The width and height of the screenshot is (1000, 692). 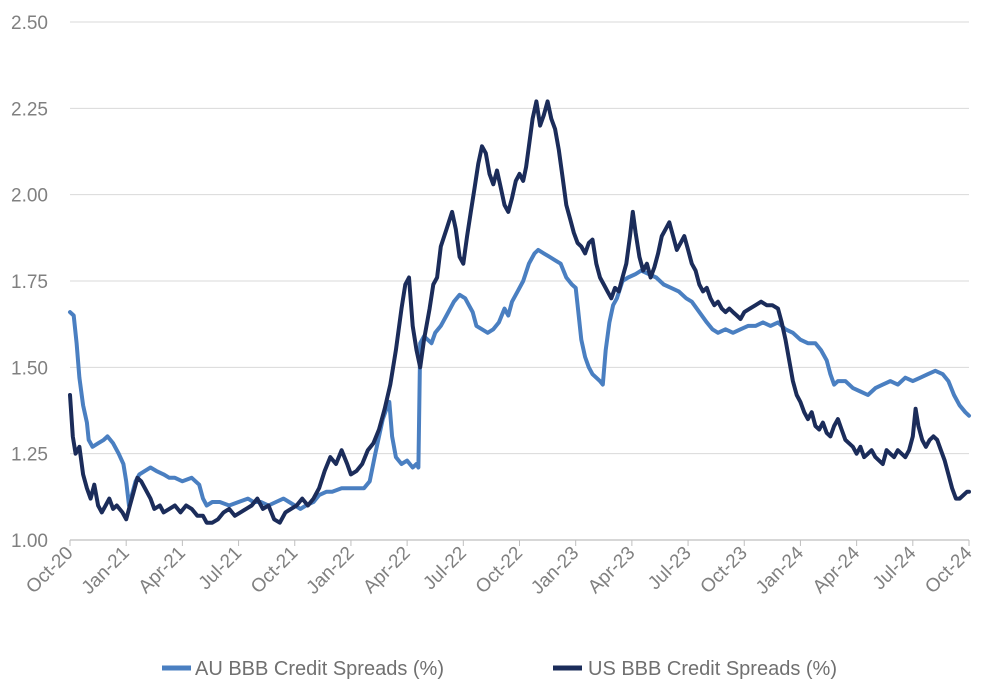 What do you see at coordinates (319, 669) in the screenshot?
I see `legend-label-au: AU BBB Credit Spreads (%)` at bounding box center [319, 669].